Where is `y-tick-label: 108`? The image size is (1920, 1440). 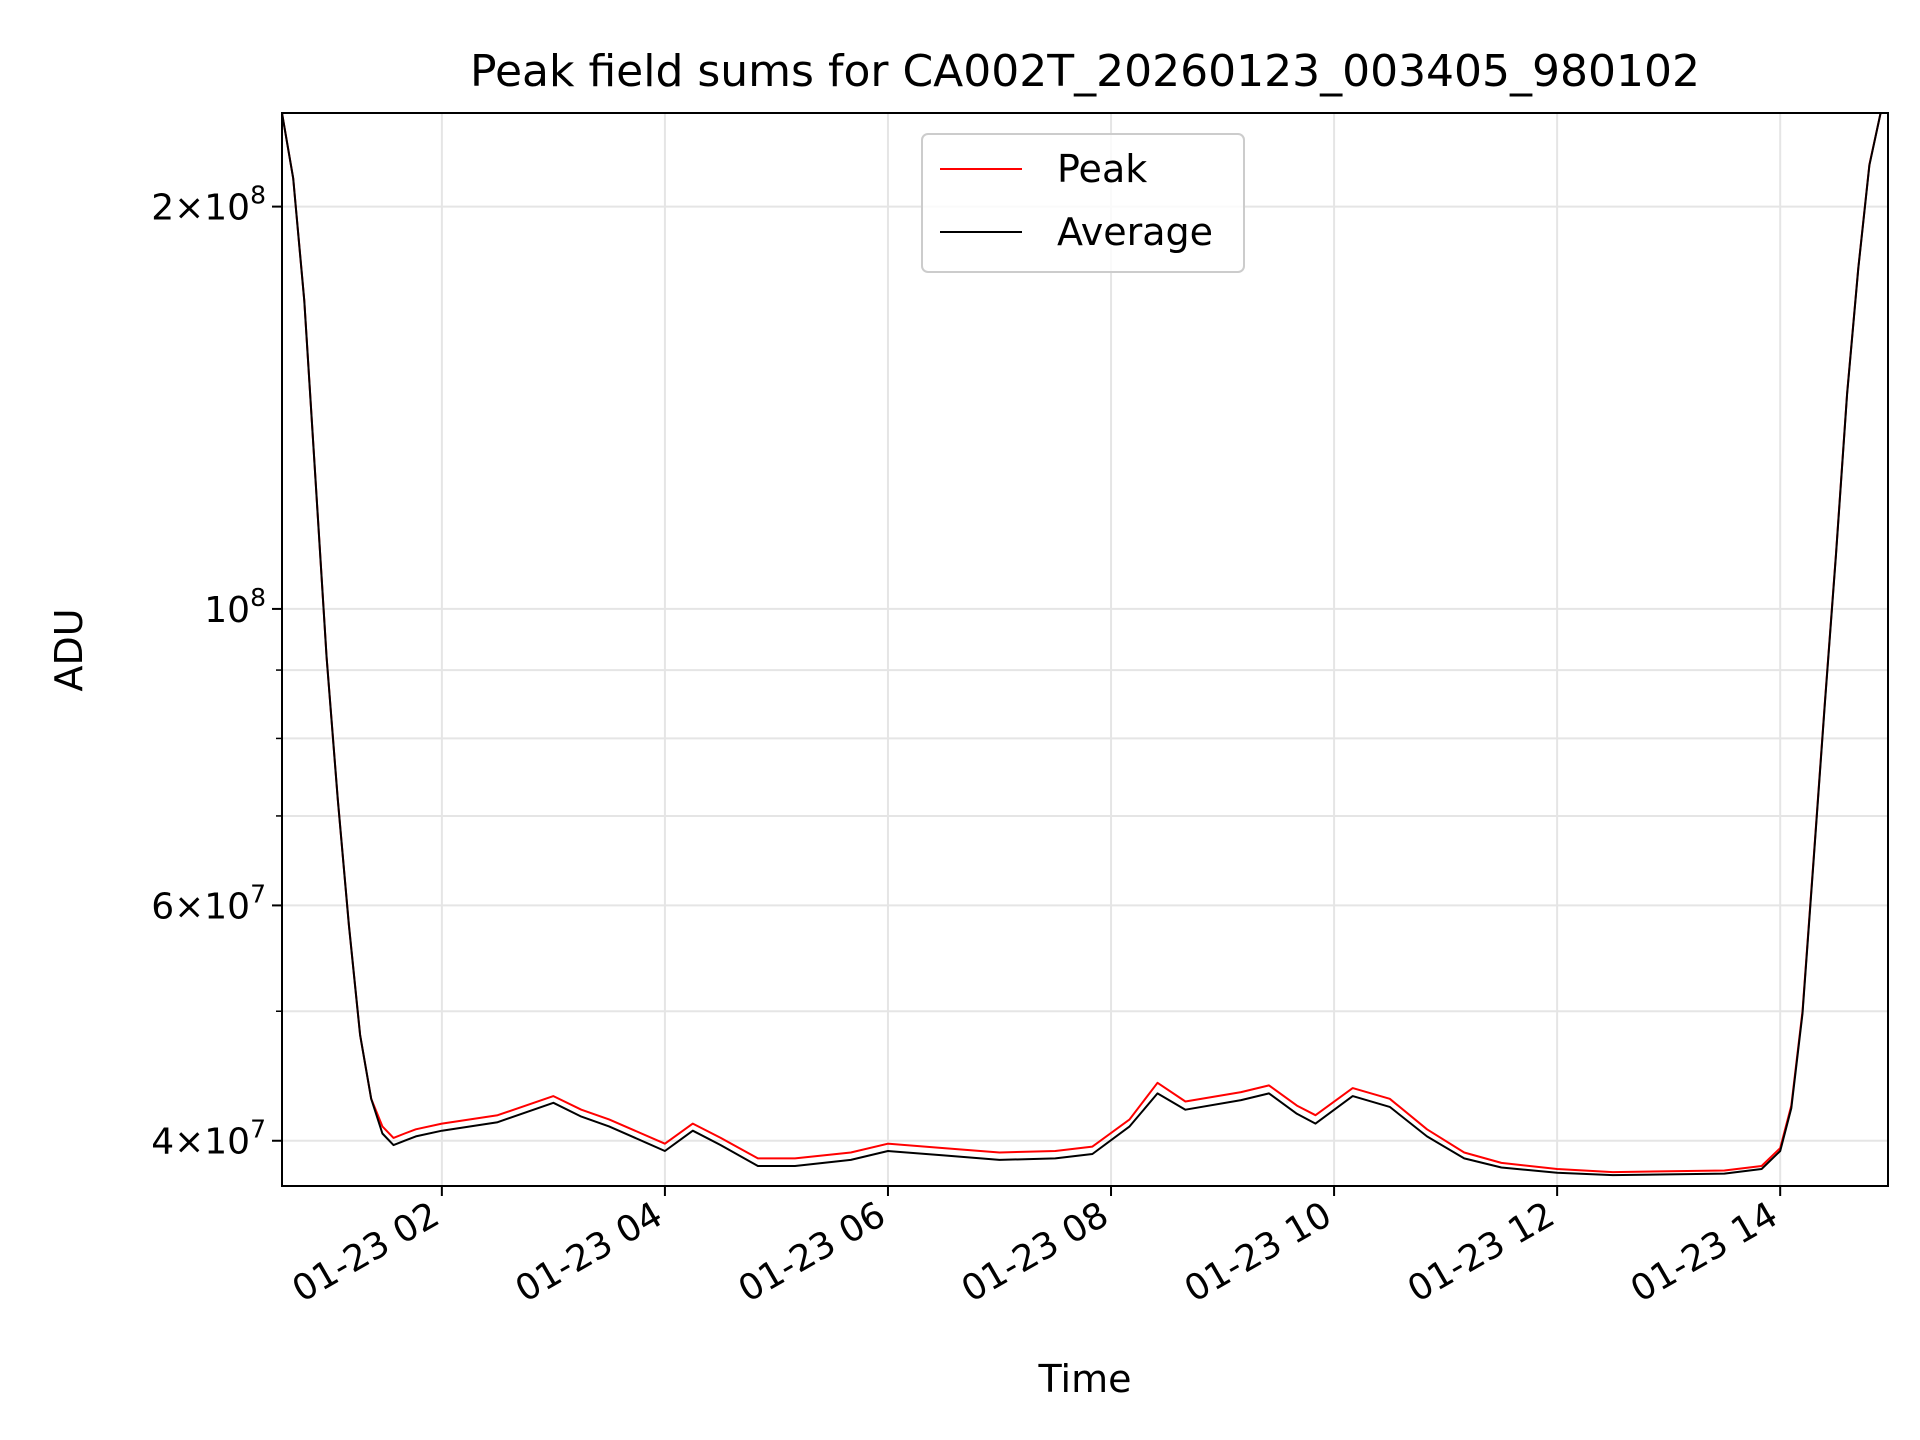
y-tick-label: 108 is located at coordinates (235, 607).